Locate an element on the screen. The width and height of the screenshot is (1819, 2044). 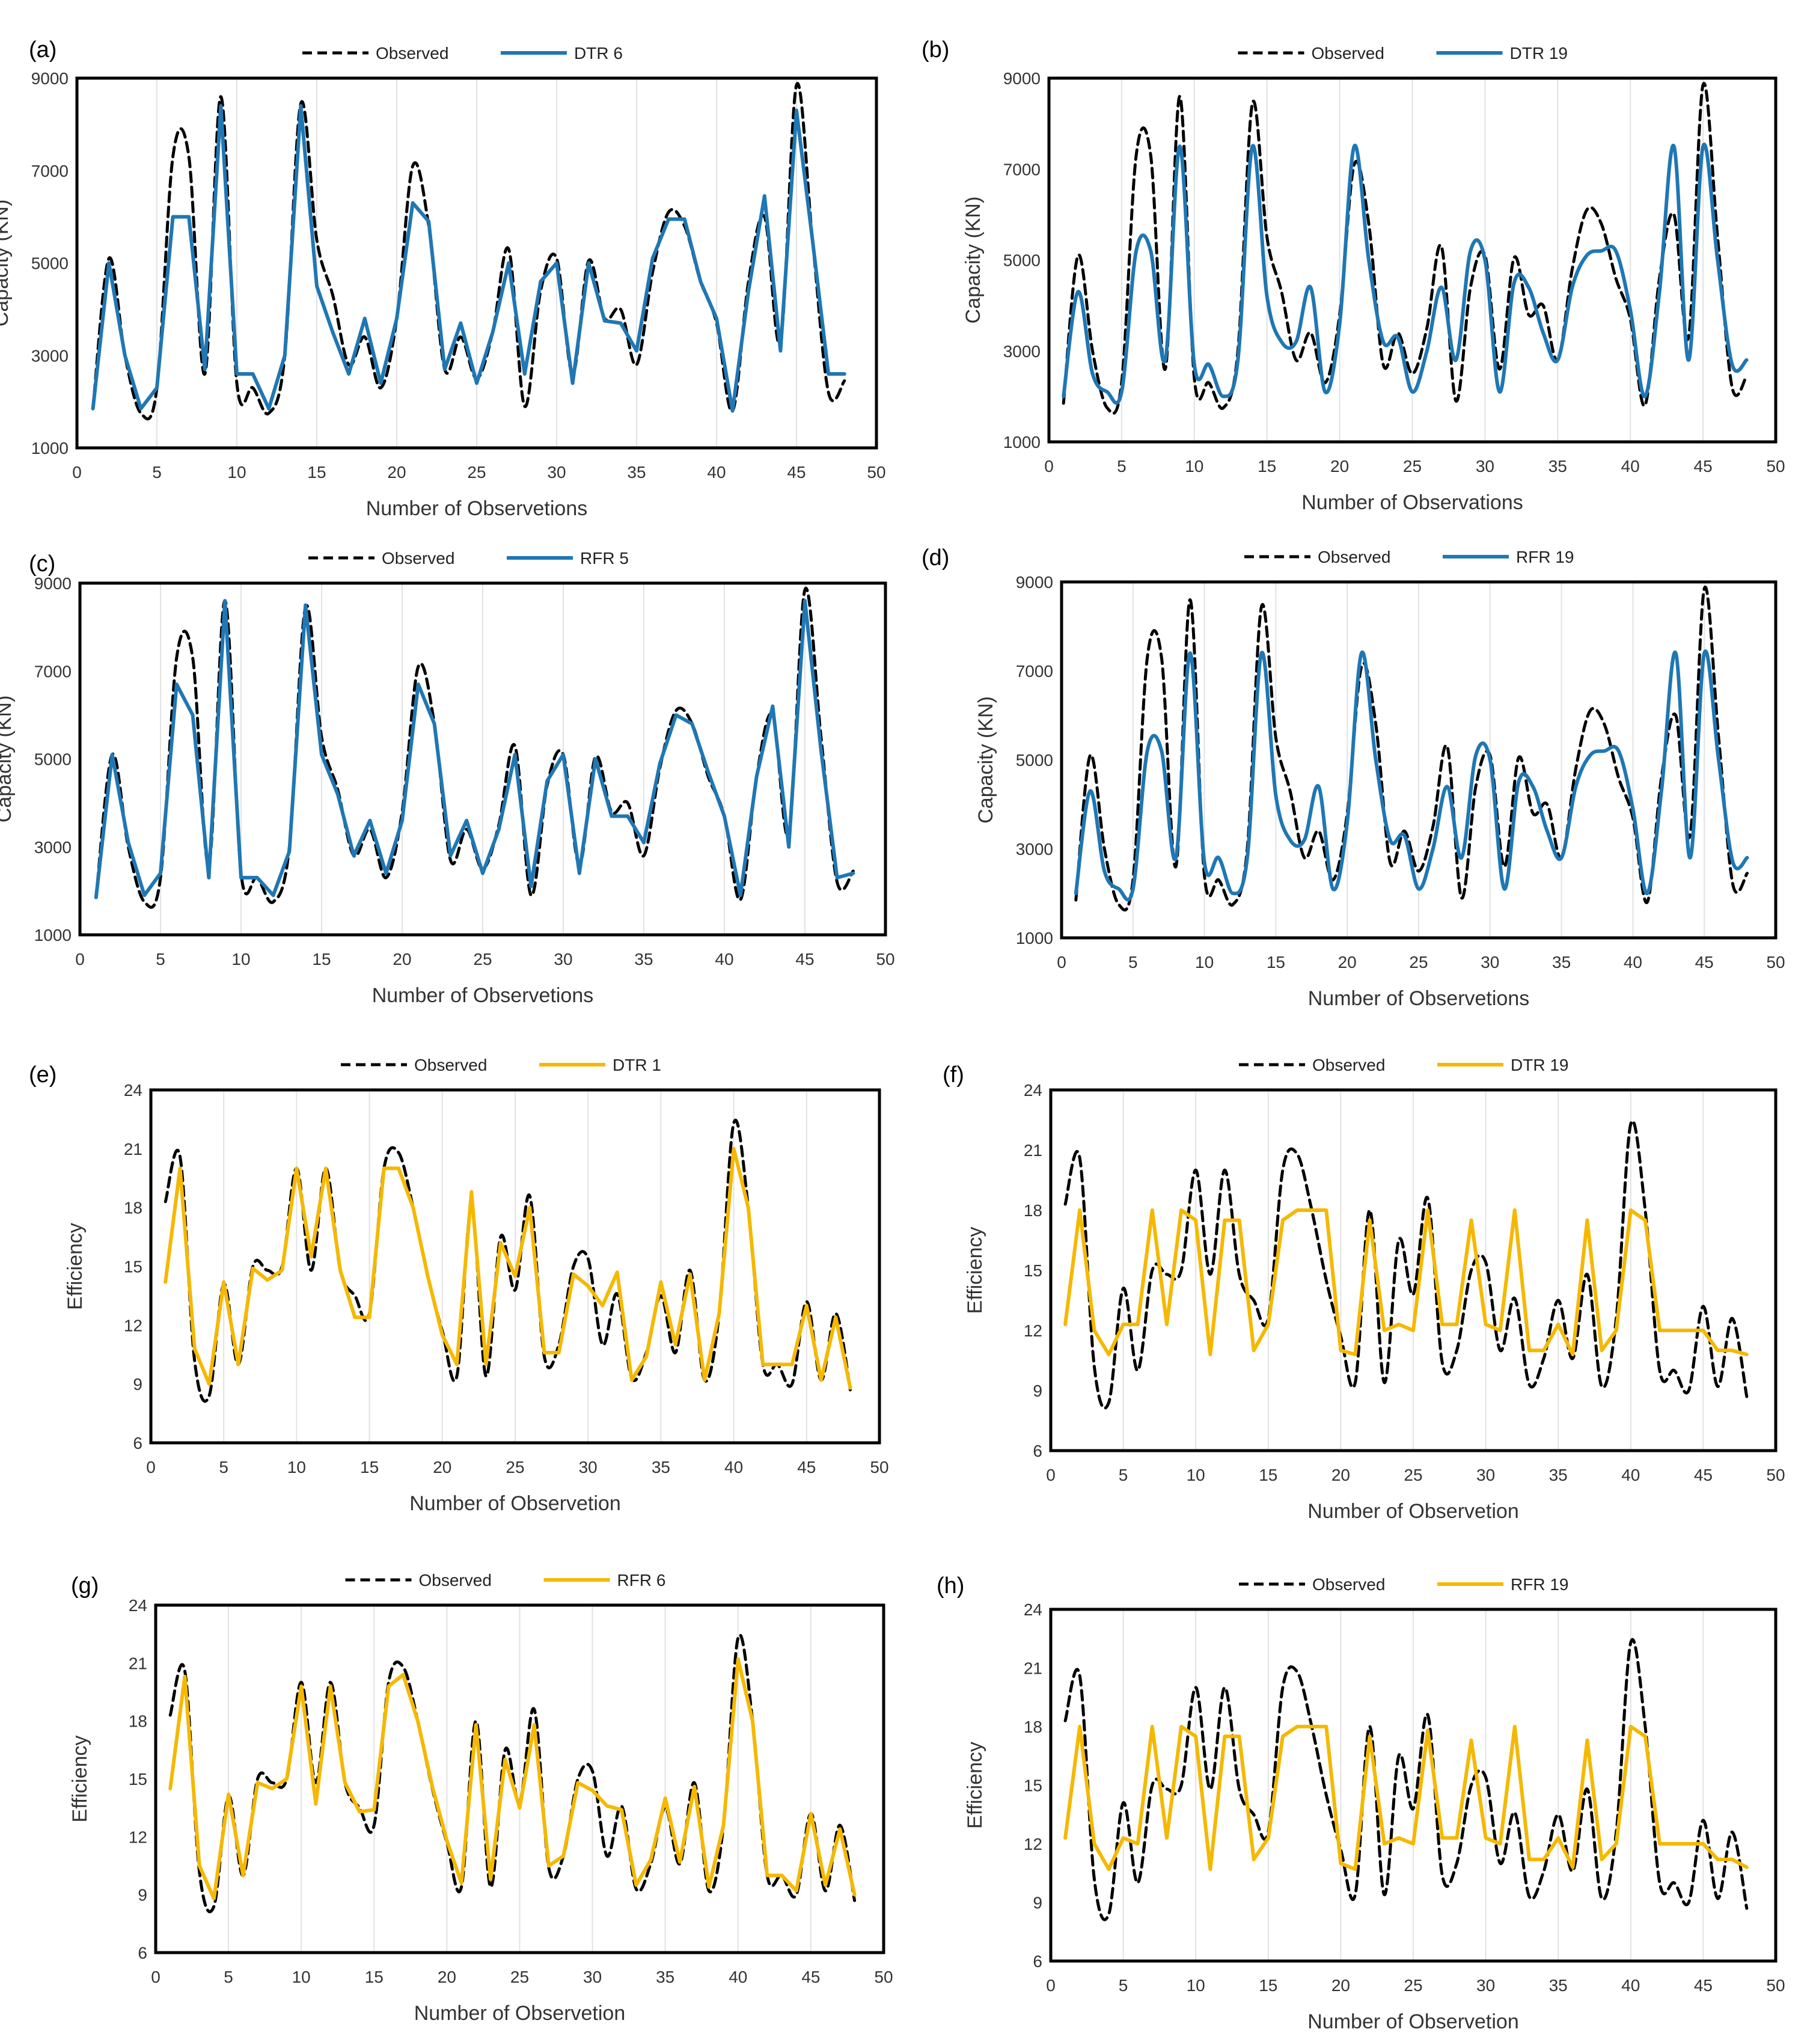
legend-label: DTR 19 is located at coordinates (1539, 53).